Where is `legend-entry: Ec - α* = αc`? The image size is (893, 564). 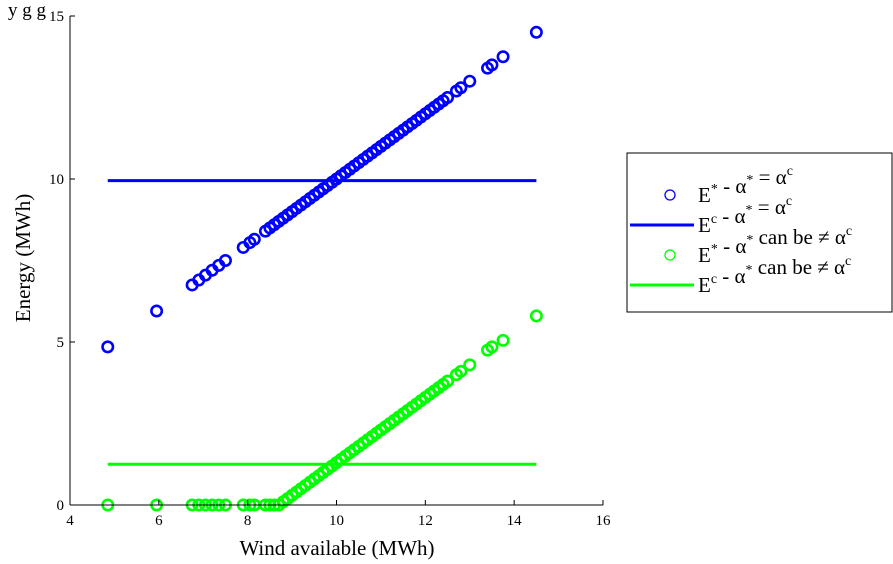
legend-entry: Ec - α* = αc is located at coordinates (711, 215).